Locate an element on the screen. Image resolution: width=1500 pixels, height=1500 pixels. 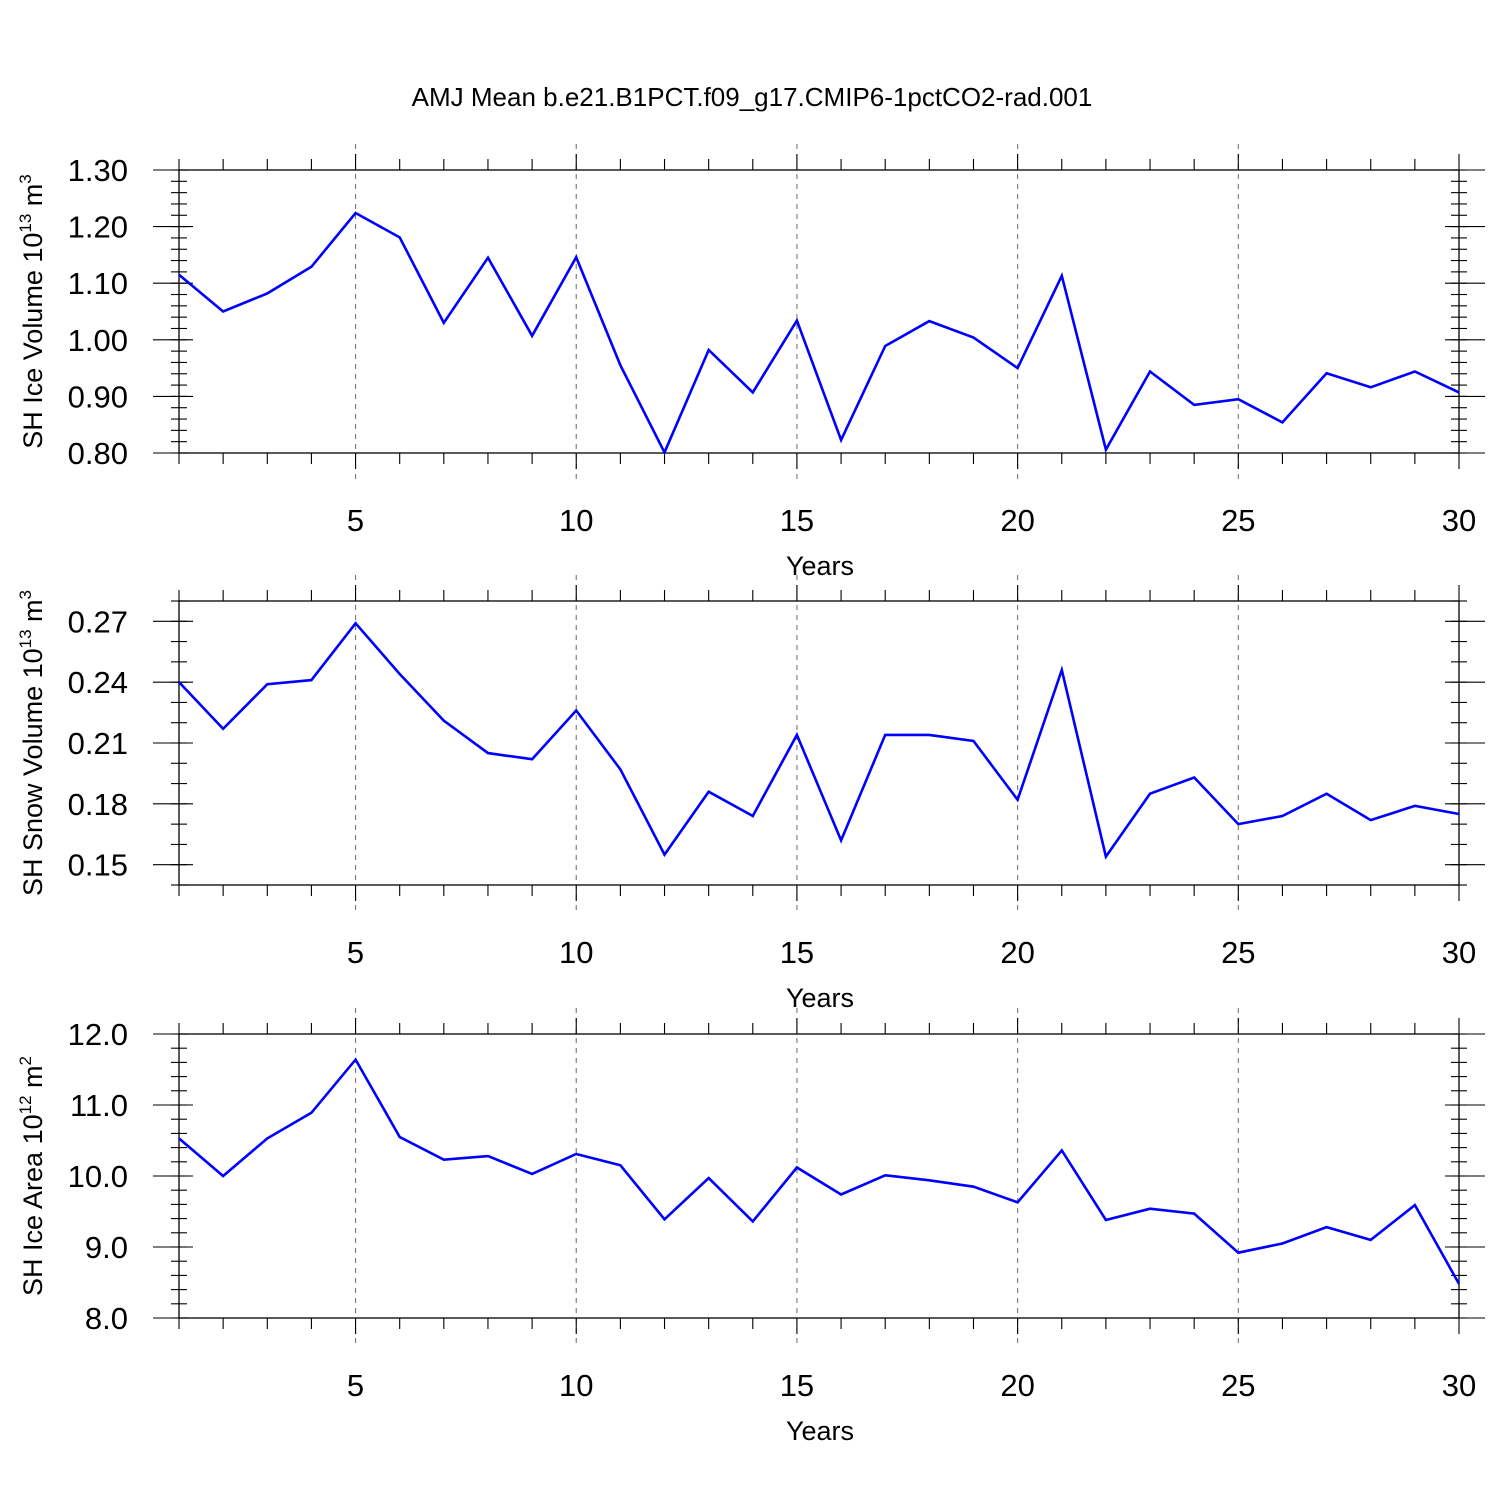
y-tick-label: 0.27 is located at coordinates (98, 621).